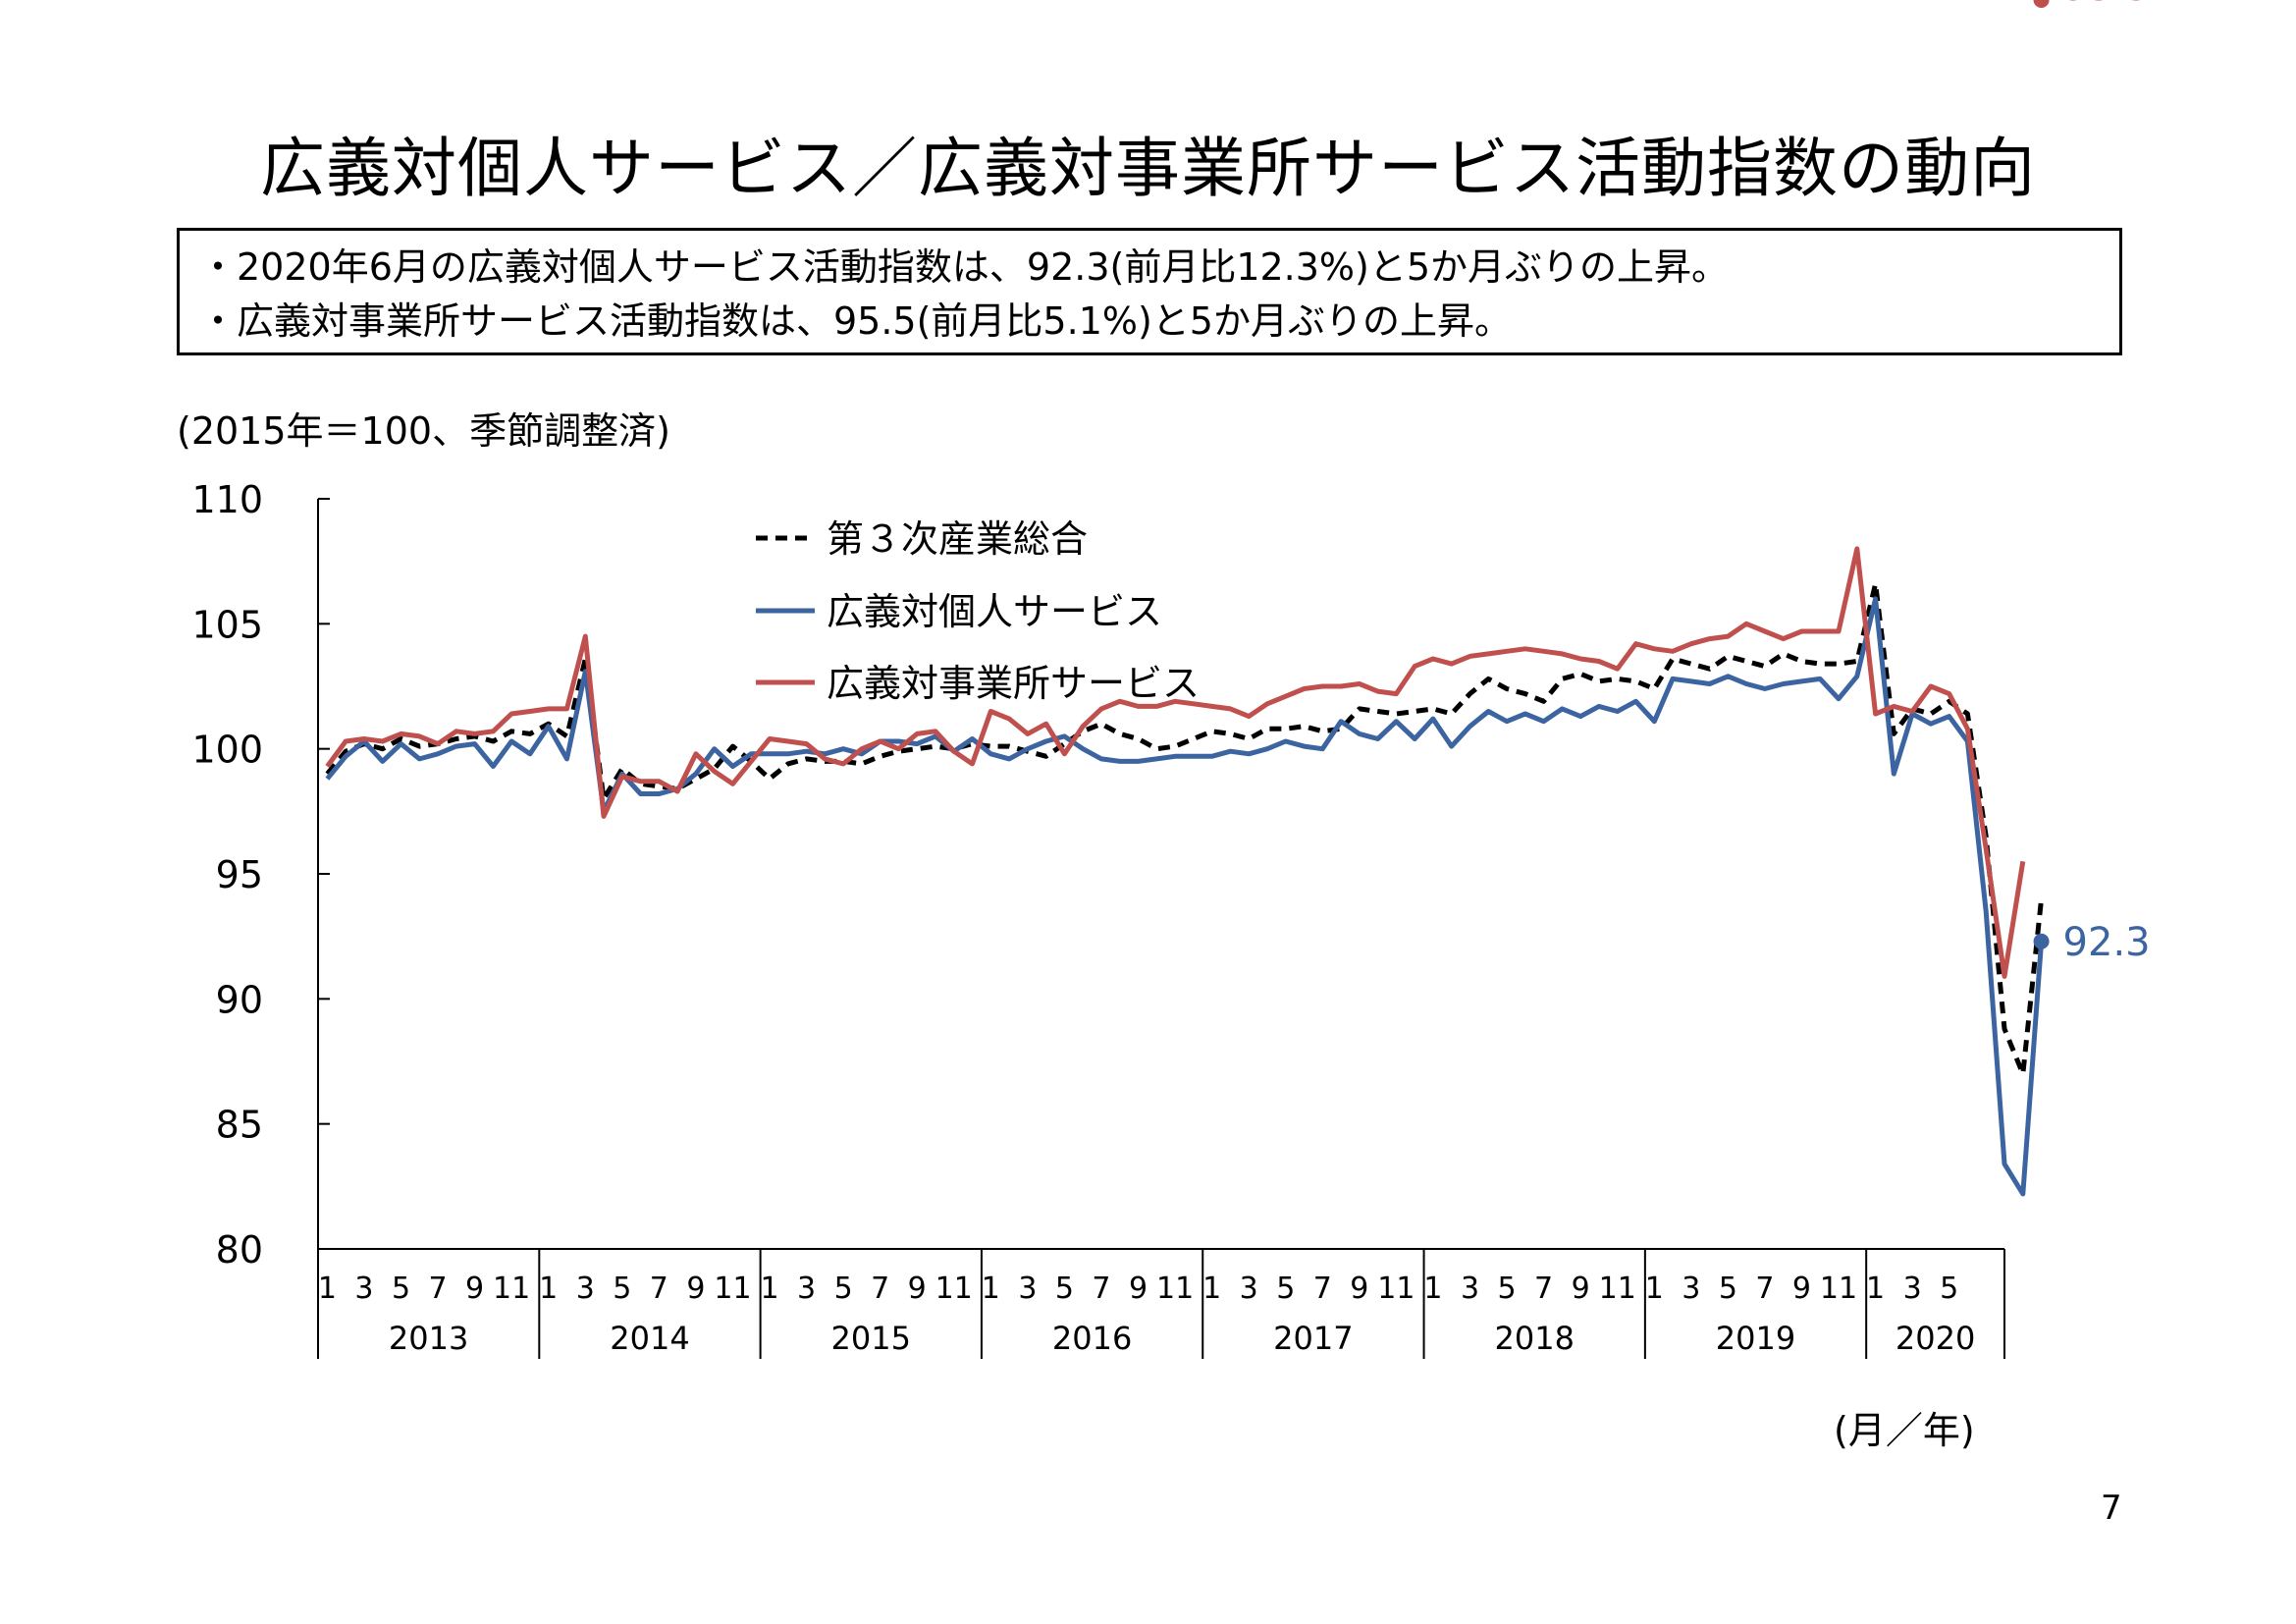 The width and height of the screenshot is (2296, 1624). What do you see at coordinates (1092, 1338) in the screenshot?
I see `year-label: 2016` at bounding box center [1092, 1338].